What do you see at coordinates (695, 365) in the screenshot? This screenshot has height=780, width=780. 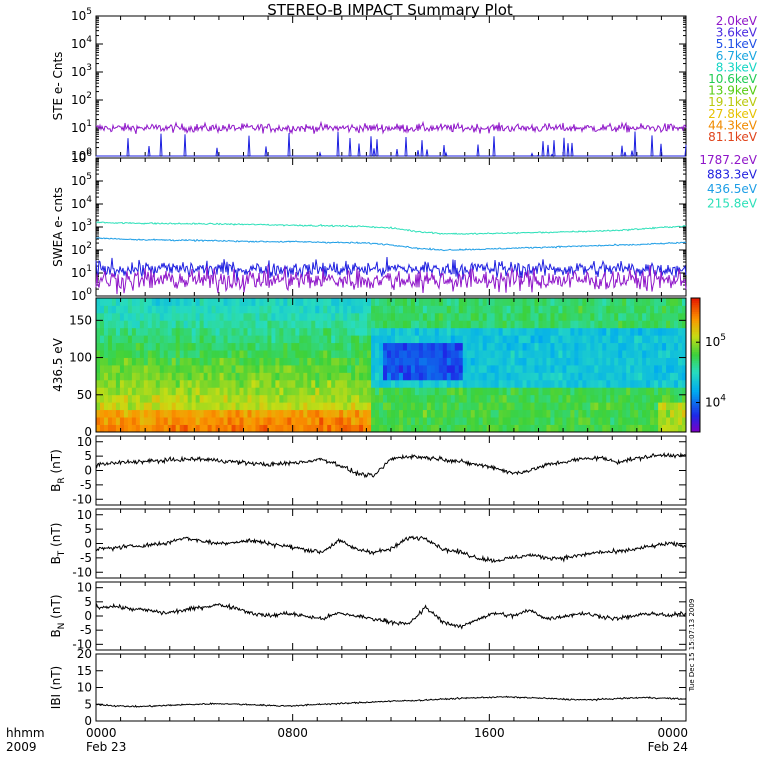 I see `colorbar-frame` at bounding box center [695, 365].